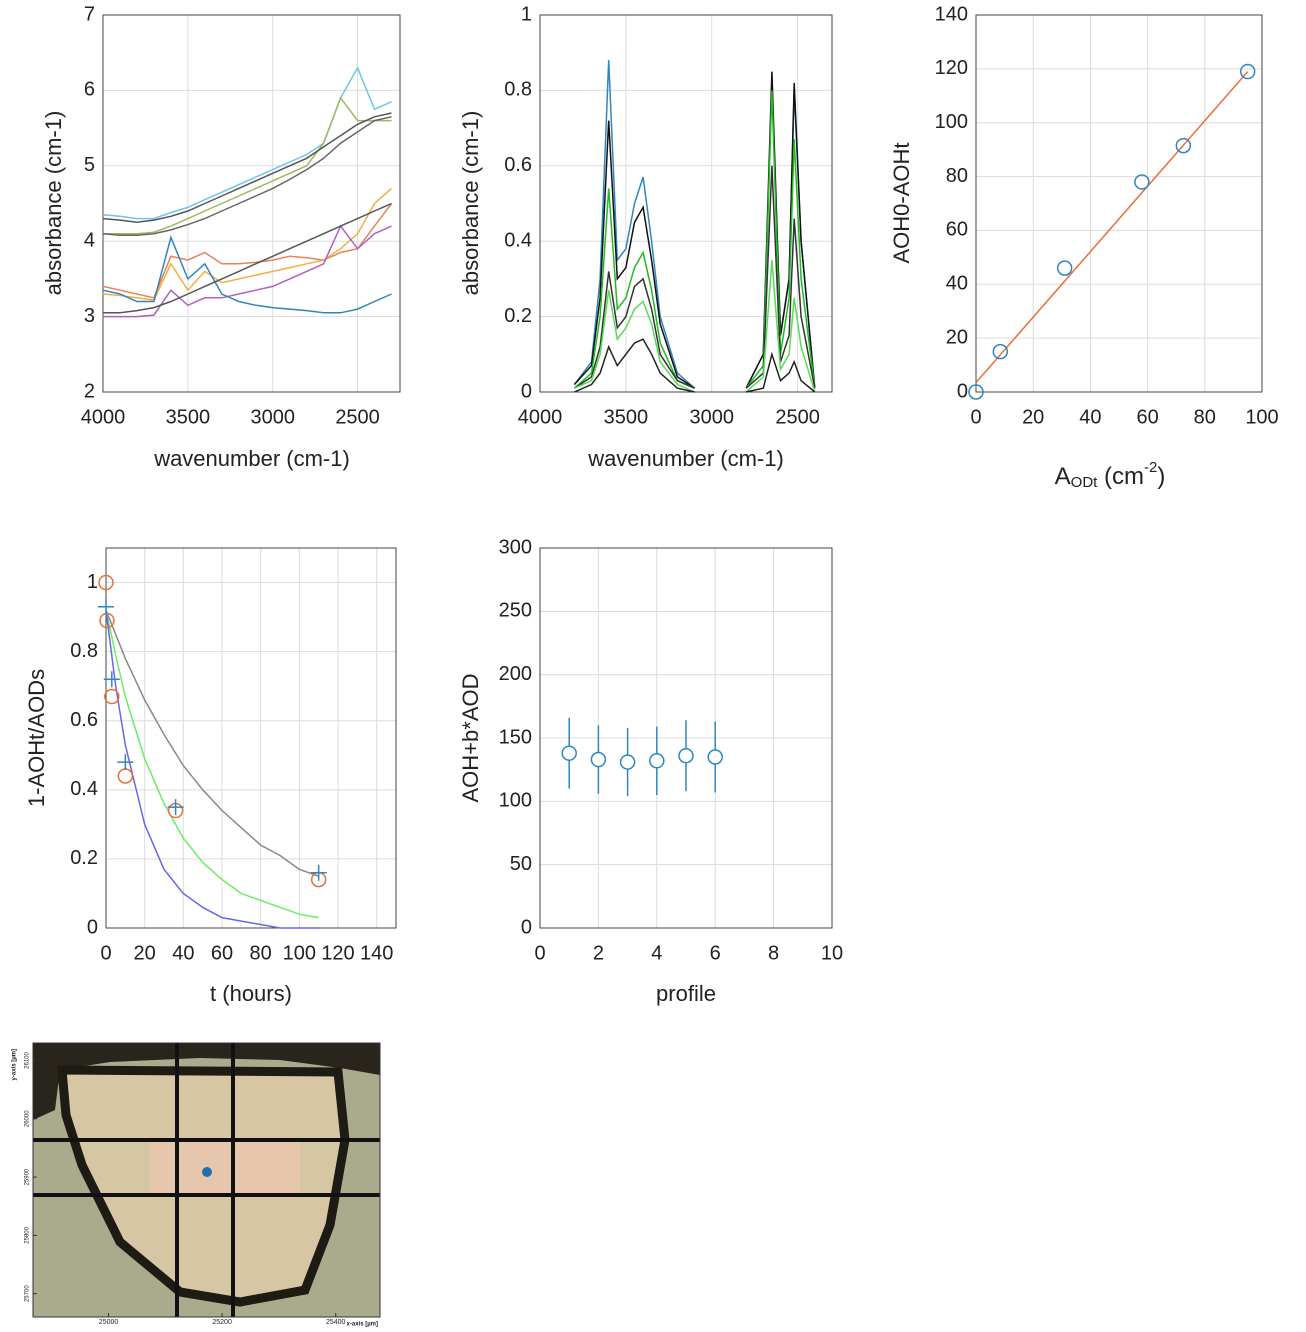 The width and height of the screenshot is (1306, 1332). Describe the element at coordinates (1161, 476) in the screenshot. I see `label-part: )` at that location.